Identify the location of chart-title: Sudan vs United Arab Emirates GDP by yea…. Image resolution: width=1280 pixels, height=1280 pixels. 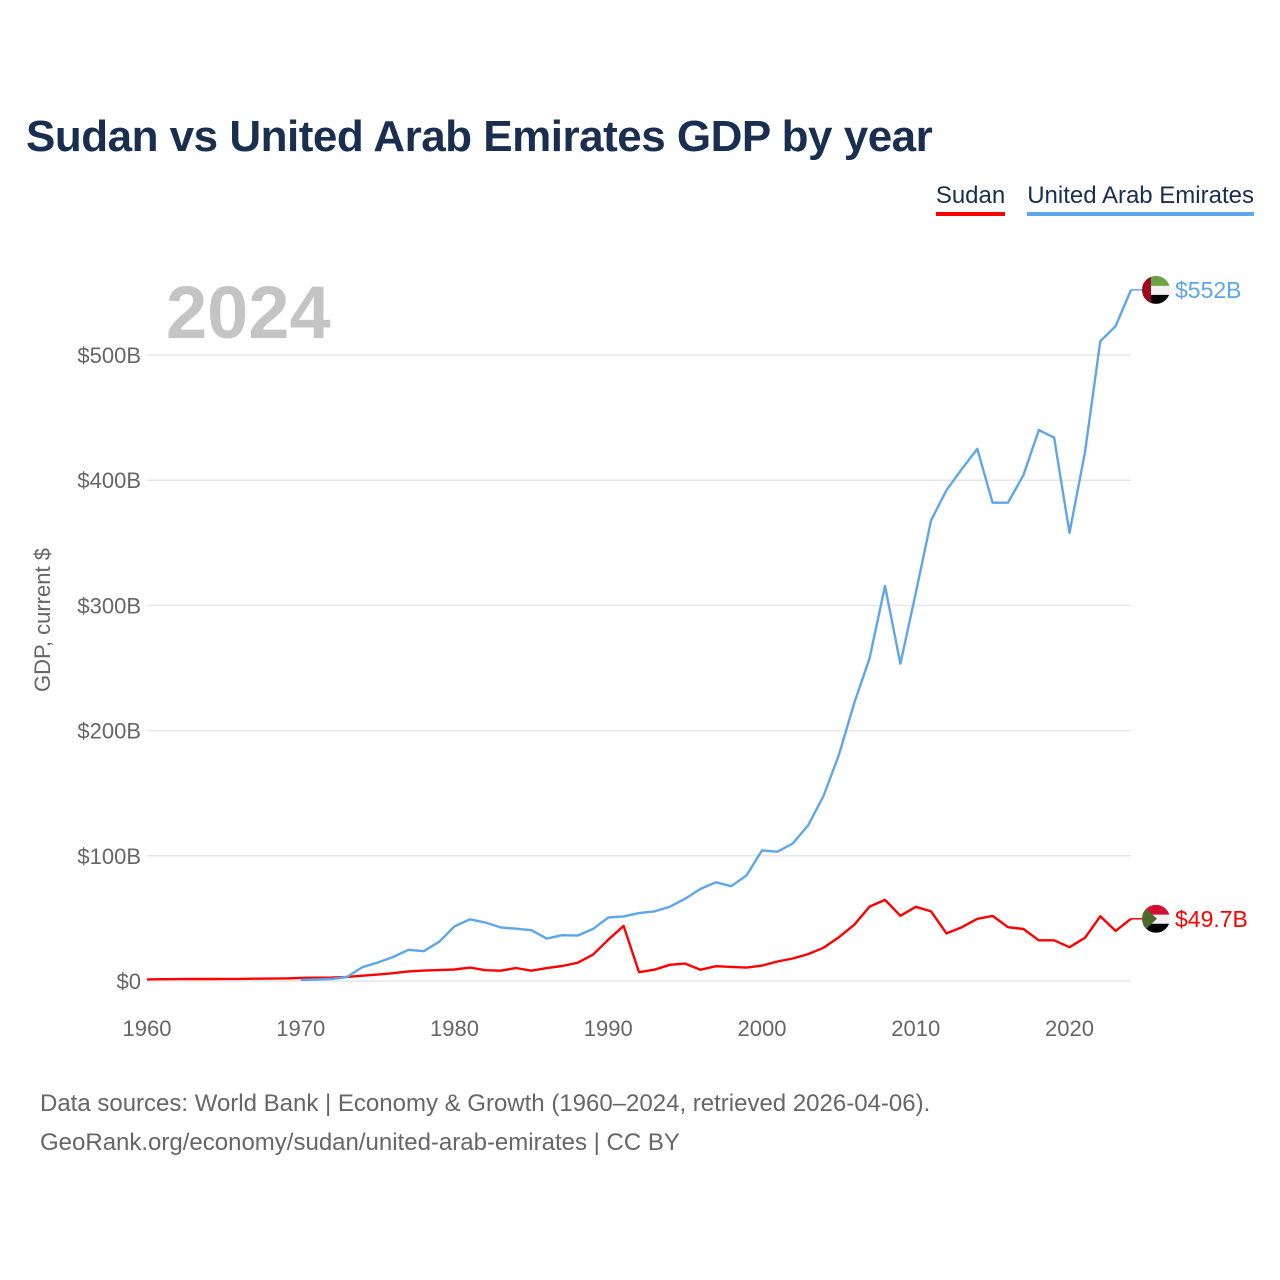
(479, 136).